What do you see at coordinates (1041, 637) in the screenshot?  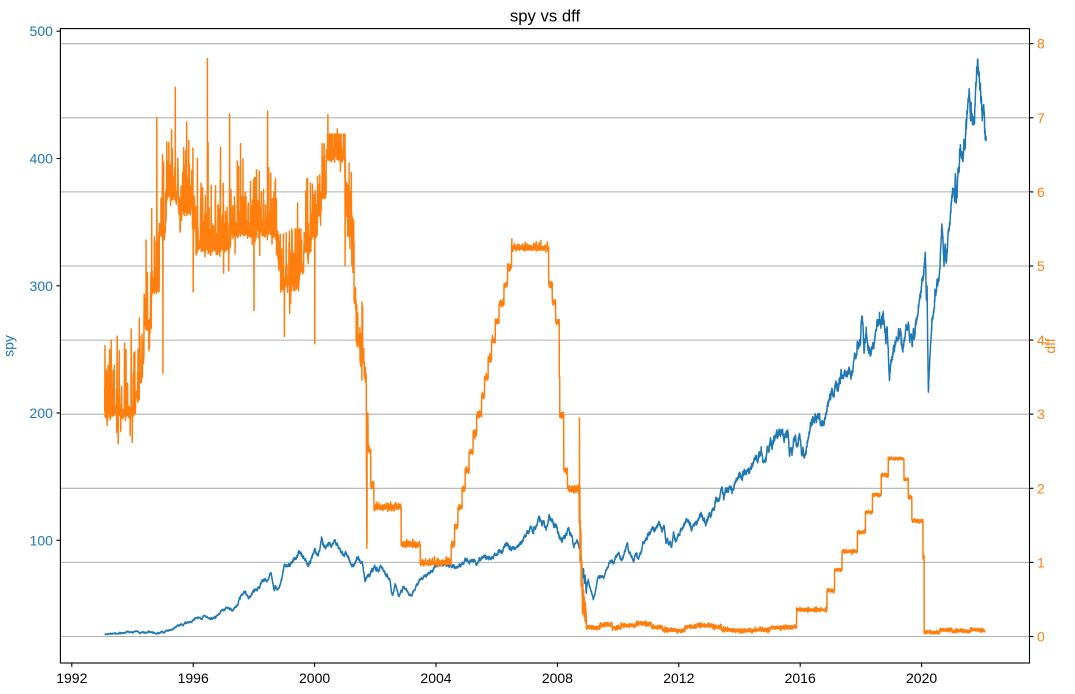 I see `svg-text: 0` at bounding box center [1041, 637].